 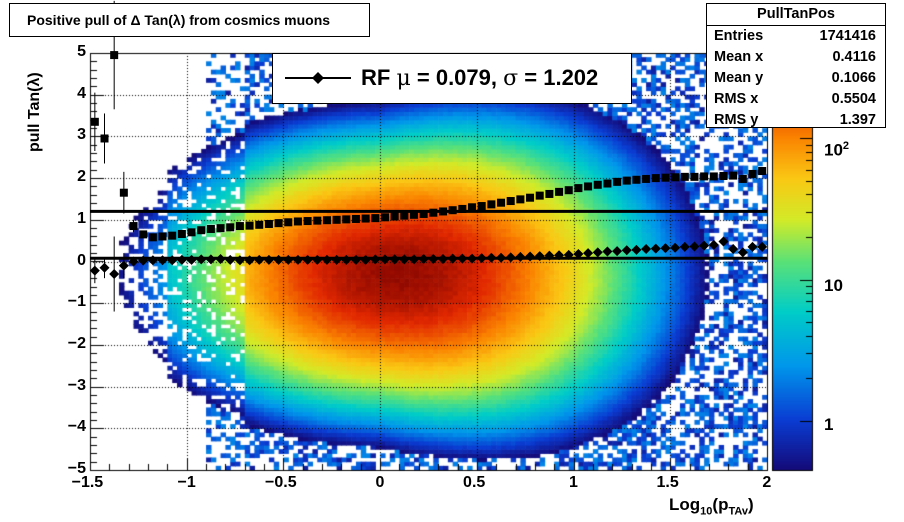 What do you see at coordinates (480, 78) in the screenshot?
I see `legend-label: RF μ = 0.079, σ = 1.202` at bounding box center [480, 78].